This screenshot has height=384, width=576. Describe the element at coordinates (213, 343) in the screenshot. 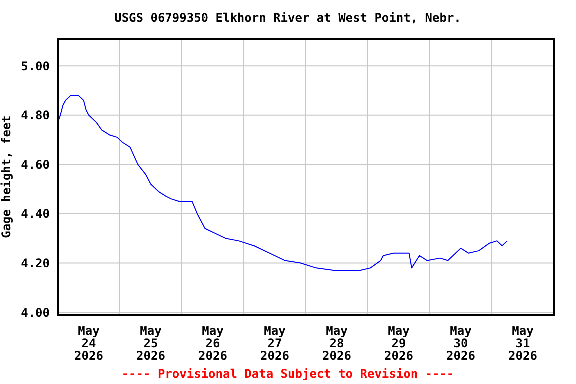

I see `x-tick-label: May 26 2026` at that location.